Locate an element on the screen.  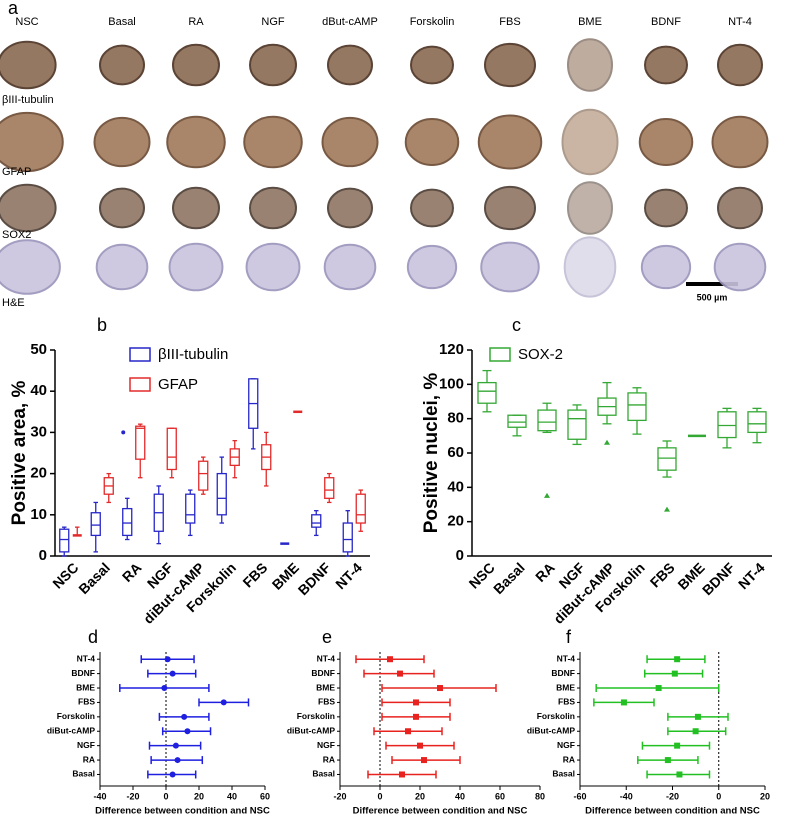
y-tick-label: Forskolin is located at coordinates (316, 716).